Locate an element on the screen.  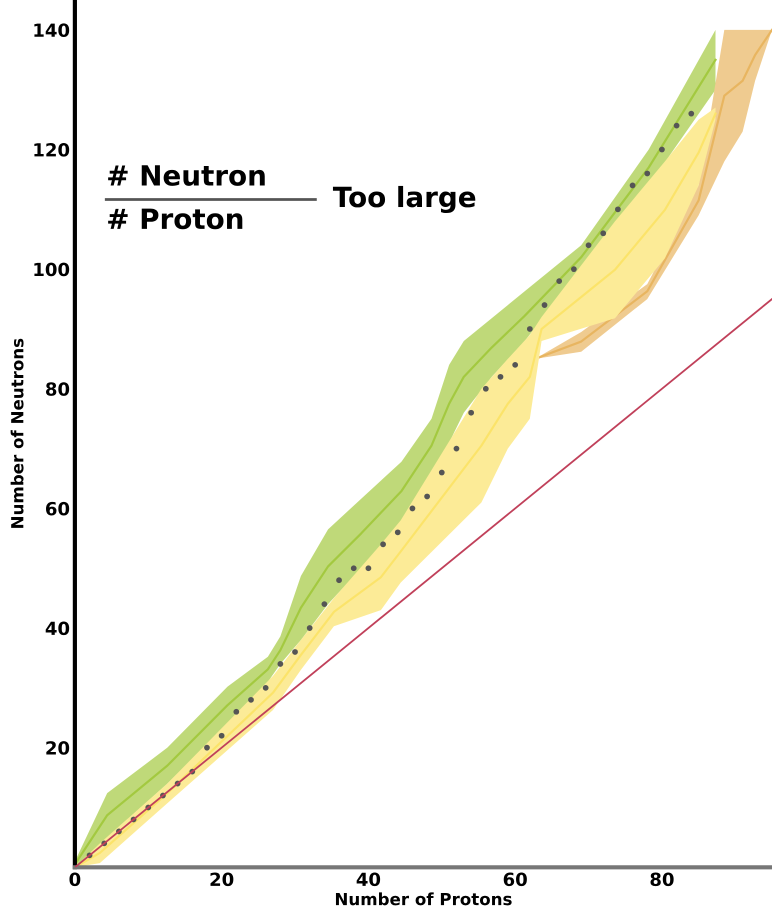
annotation: # Neutron is located at coordinates (186, 175).